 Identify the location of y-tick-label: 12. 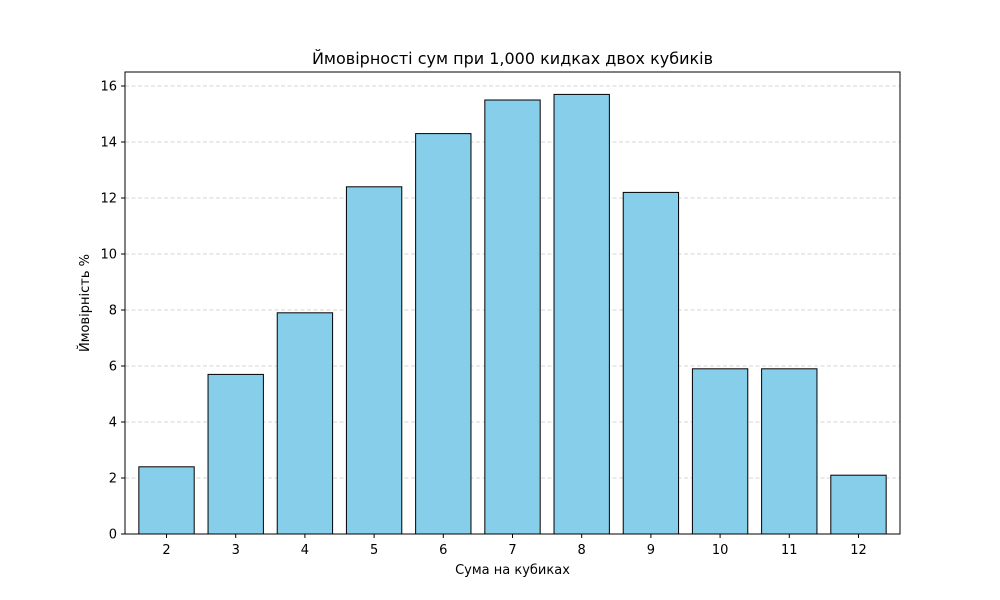
(108, 199).